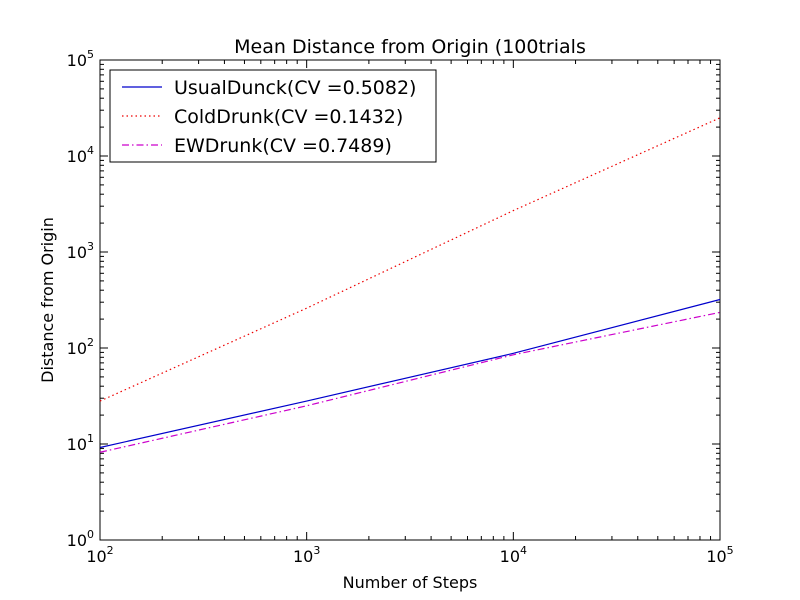  I want to click on legend-box, so click(273, 116).